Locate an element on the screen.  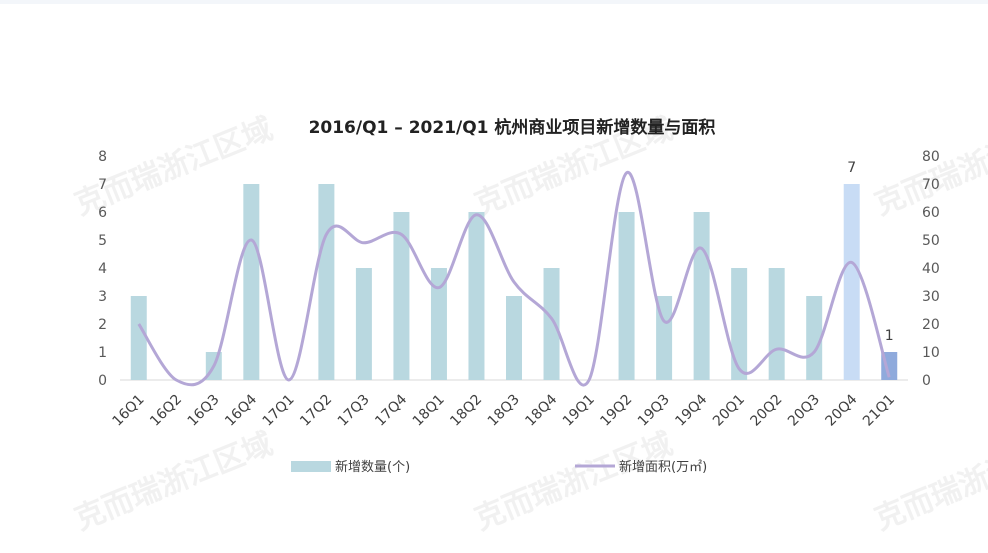
y-right-tick-label: 40 is located at coordinates (931, 269).